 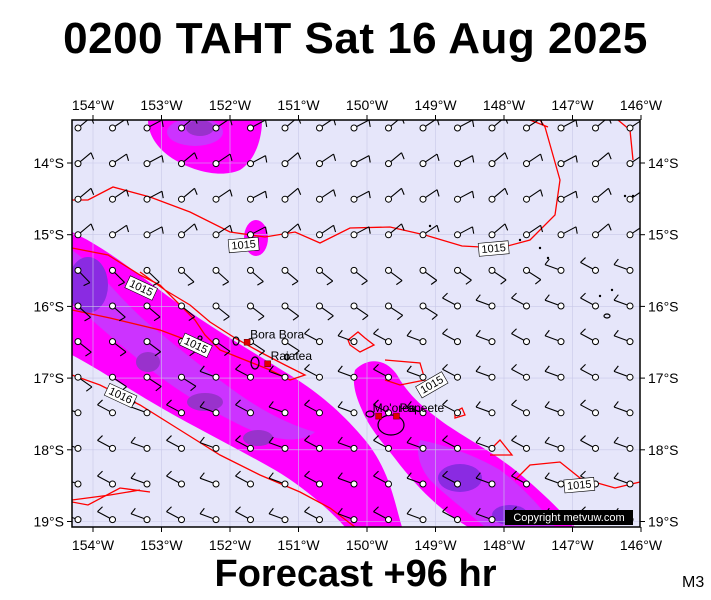 I want to click on rain-band-east-heavy, so click(x=460, y=478).